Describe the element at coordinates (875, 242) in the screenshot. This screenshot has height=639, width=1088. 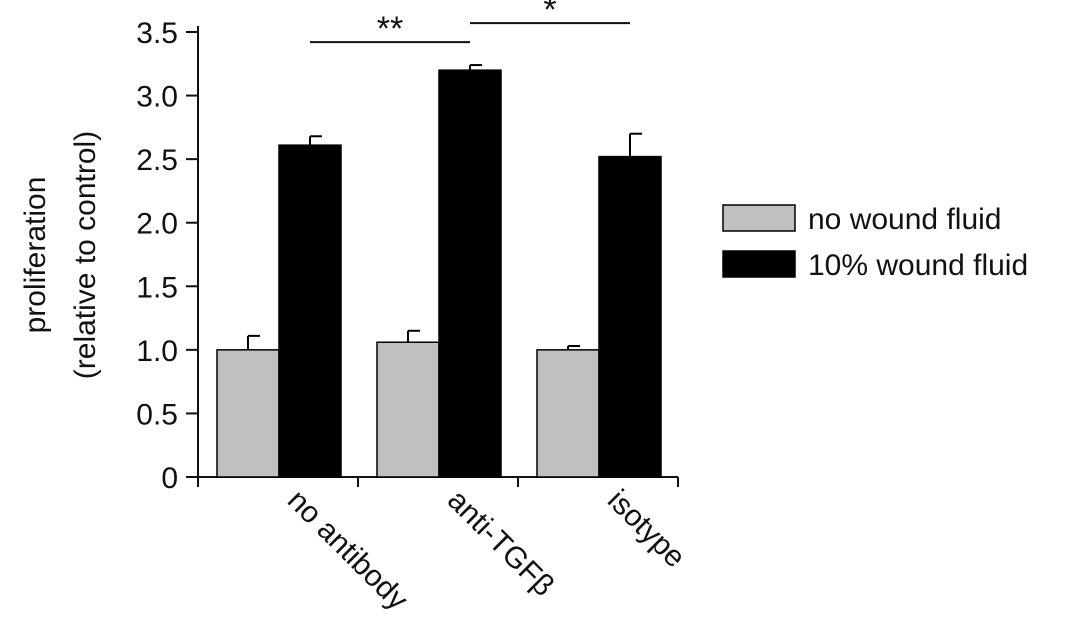
I see `legend: no wound fluid 10% wound fluid` at that location.